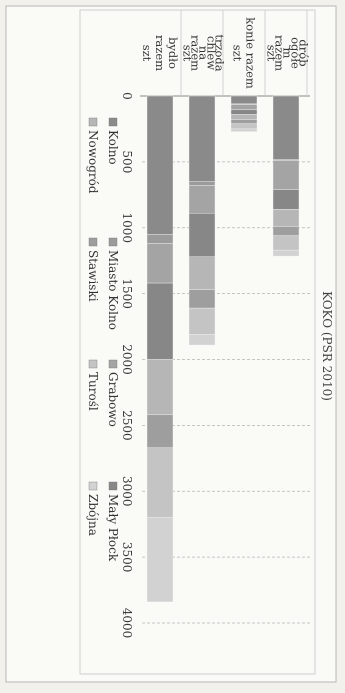 This screenshot has width=345, height=693. Describe the element at coordinates (251, 53) in the screenshot. I see `category-label: konie razem` at that location.